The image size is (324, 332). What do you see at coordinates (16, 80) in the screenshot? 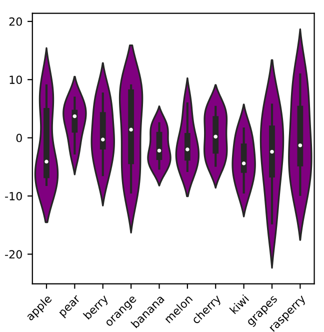
I see `y-tick-label: 10` at bounding box center [16, 80].